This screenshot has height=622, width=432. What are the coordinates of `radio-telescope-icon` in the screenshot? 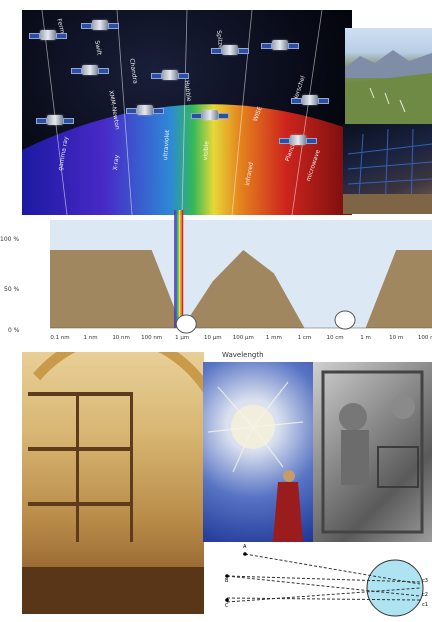 It's located at (345, 320).